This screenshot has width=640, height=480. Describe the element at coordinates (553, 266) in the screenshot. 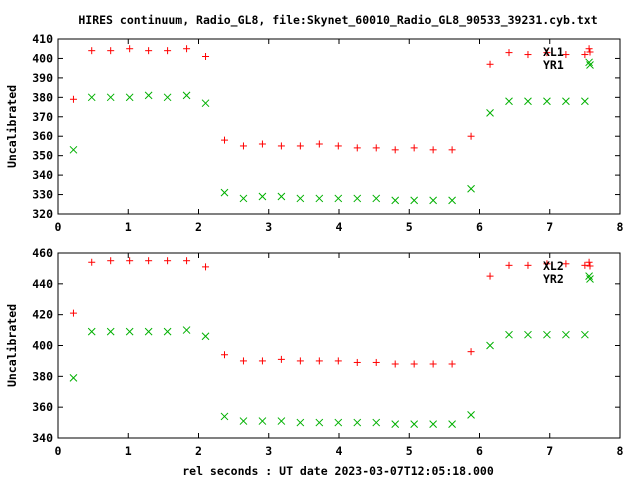

I see `legend-label: XL2` at that location.